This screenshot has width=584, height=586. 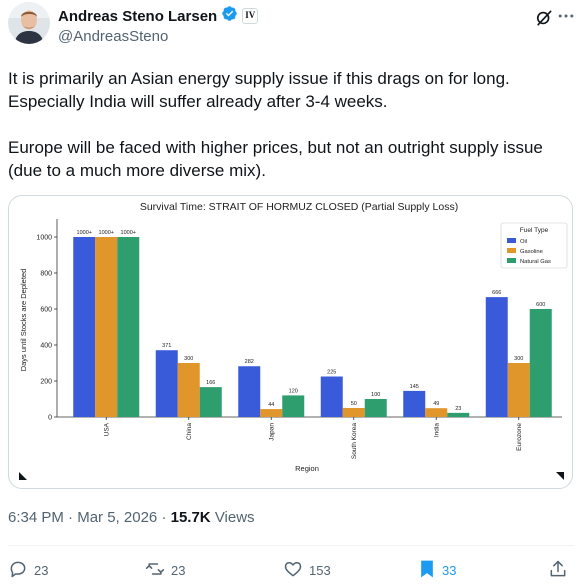 I want to click on x-tick-label: Eurozone, so click(x=519, y=437).